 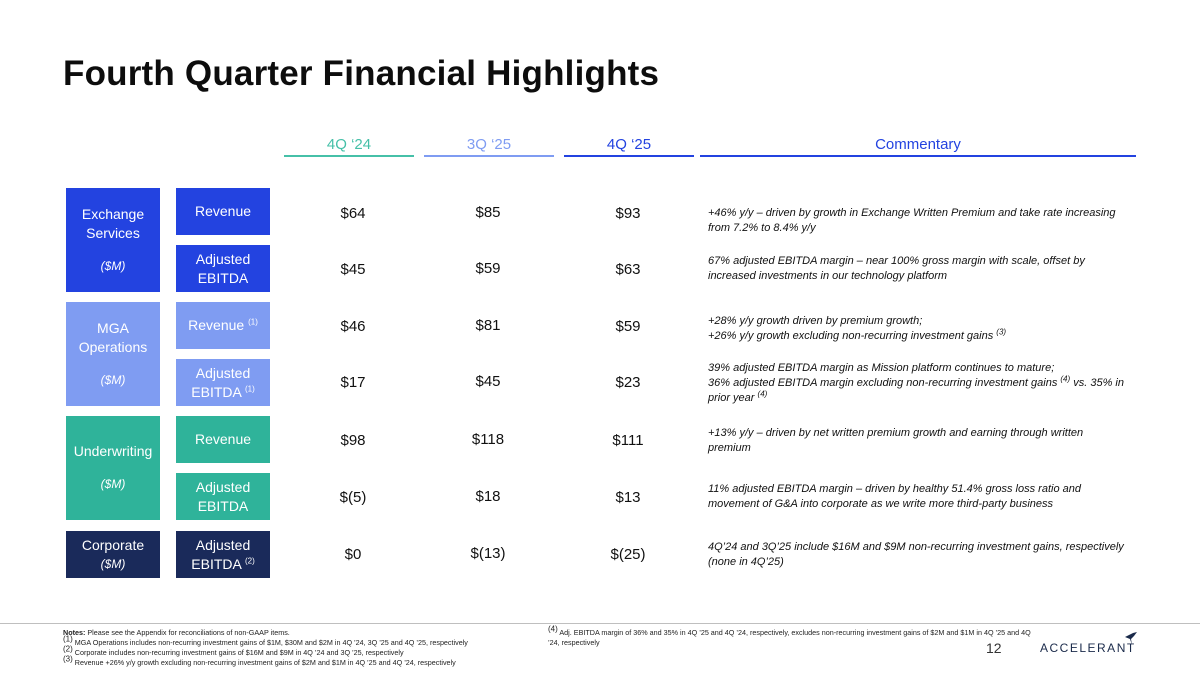 I want to click on value-3q25: $45, so click(x=488, y=381).